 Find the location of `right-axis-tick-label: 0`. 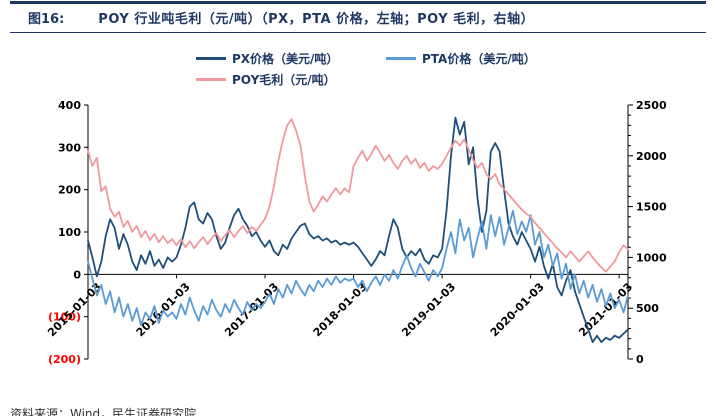

right-axis-tick-label: 0 is located at coordinates (640, 359).